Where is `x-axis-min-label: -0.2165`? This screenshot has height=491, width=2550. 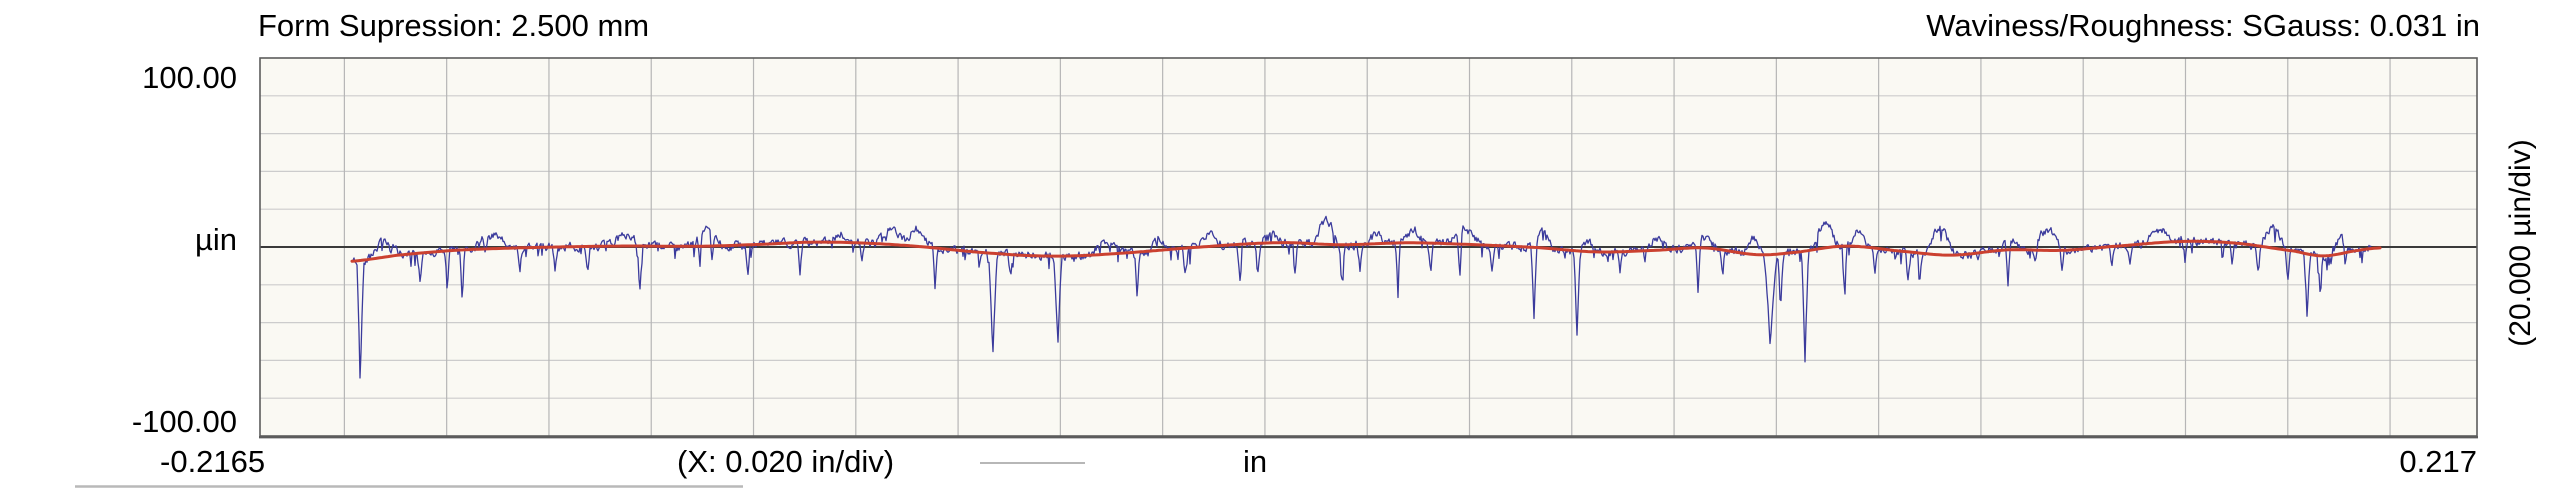
x-axis-min-label: -0.2165 is located at coordinates (213, 461).